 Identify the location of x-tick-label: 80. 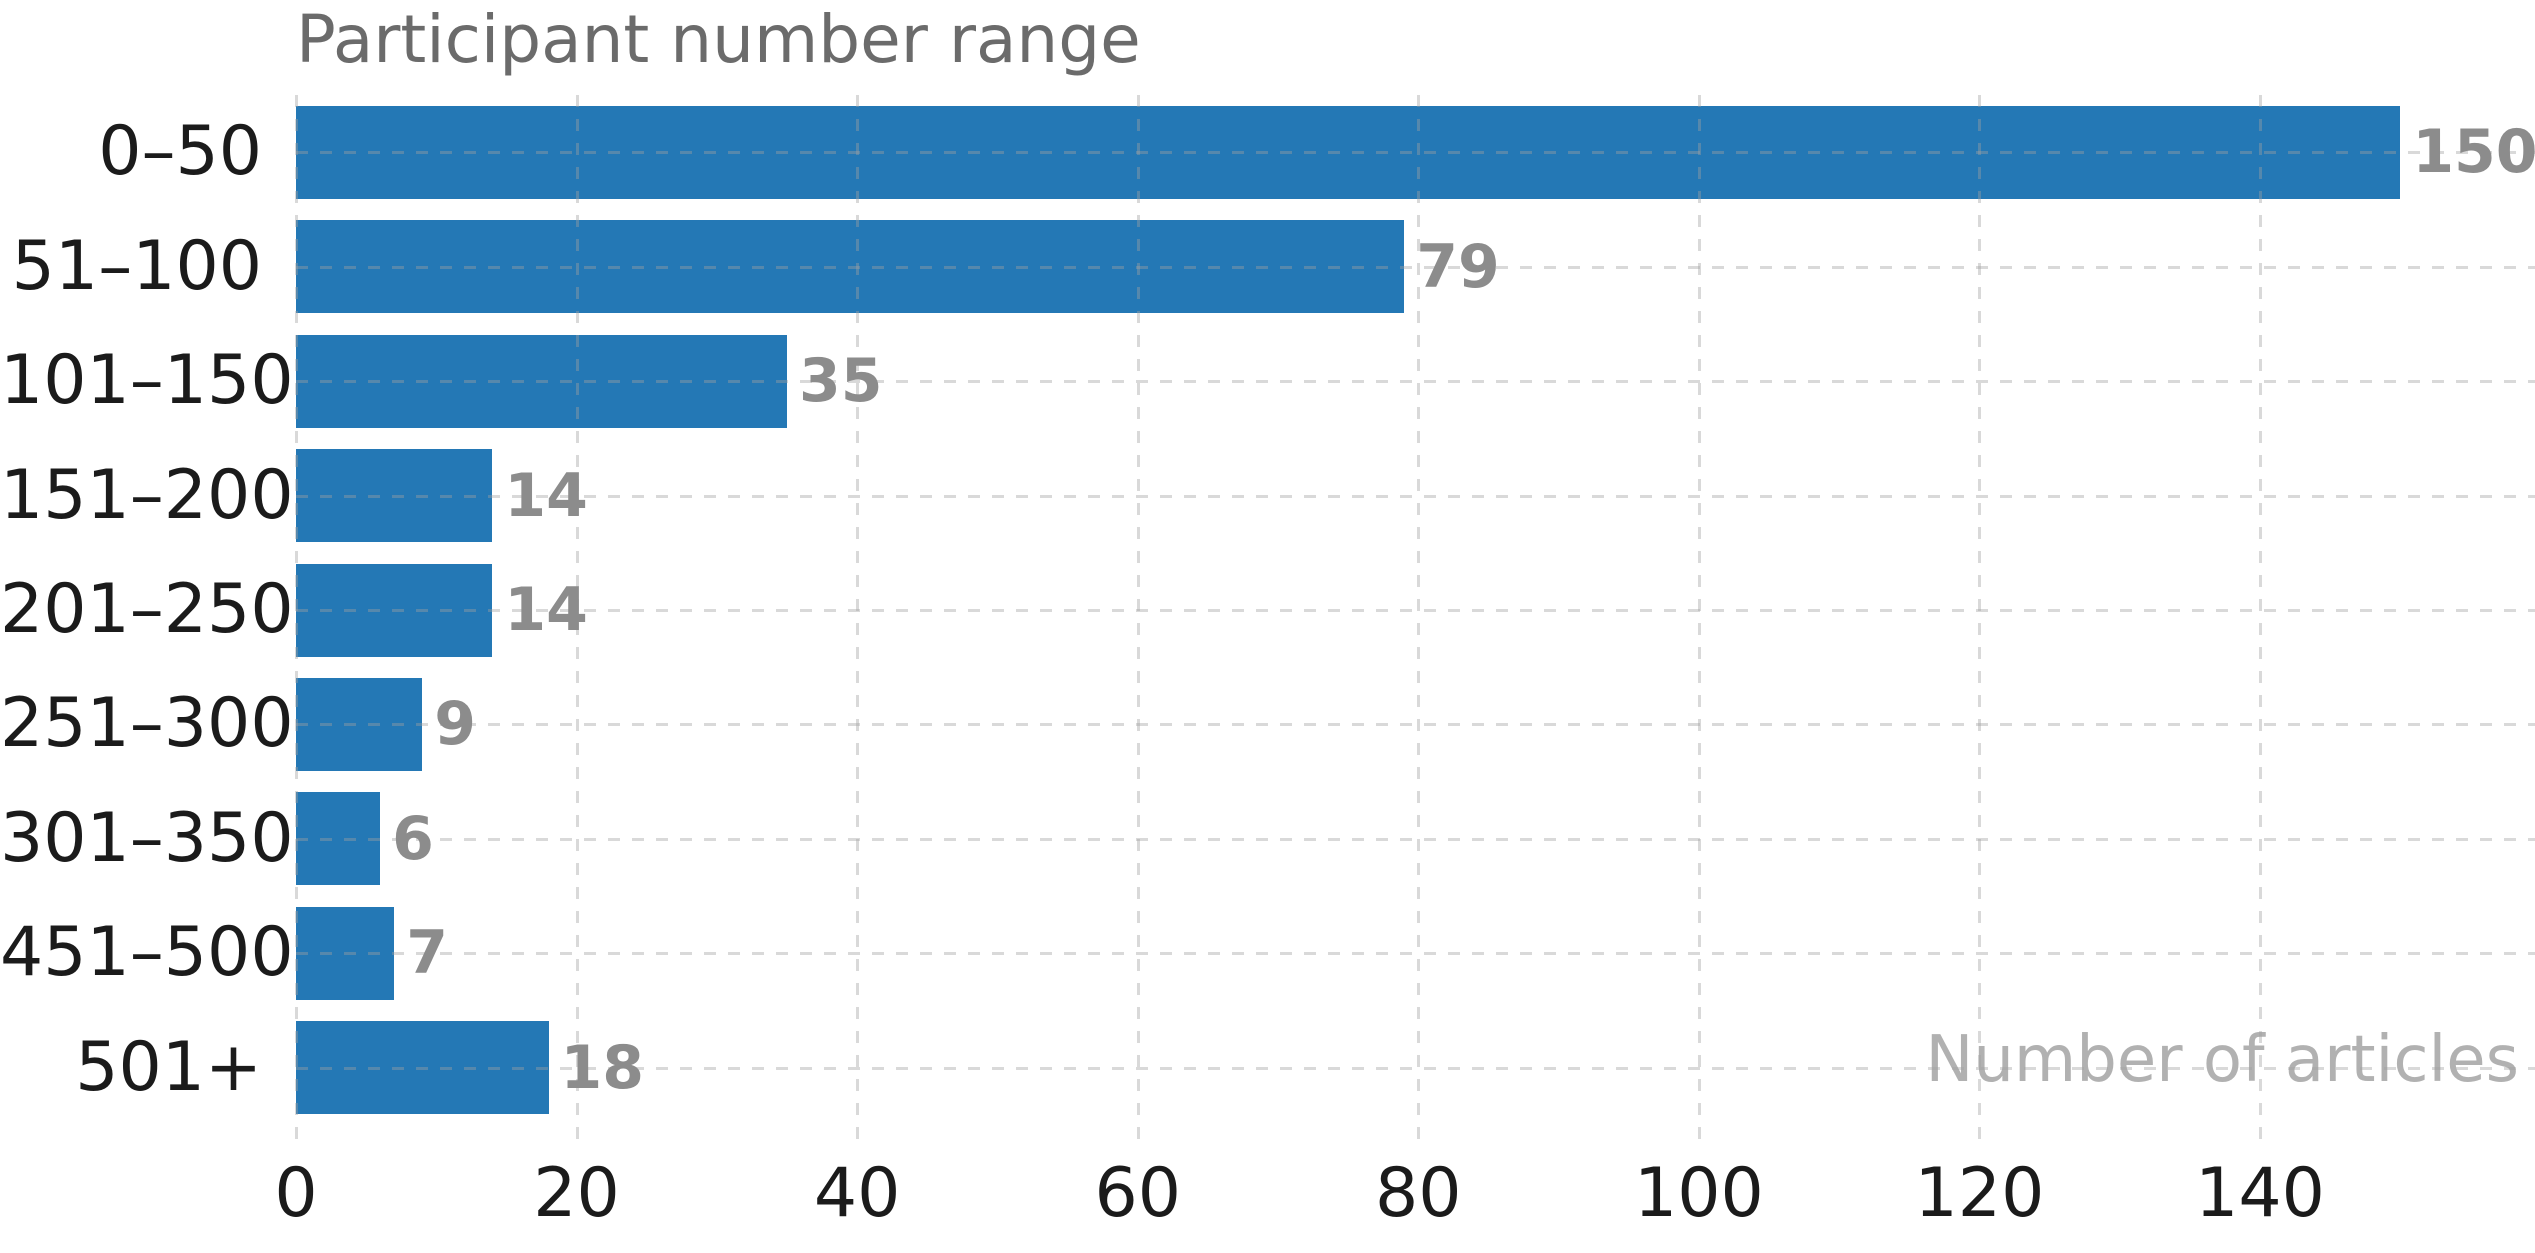
(1418, 1193).